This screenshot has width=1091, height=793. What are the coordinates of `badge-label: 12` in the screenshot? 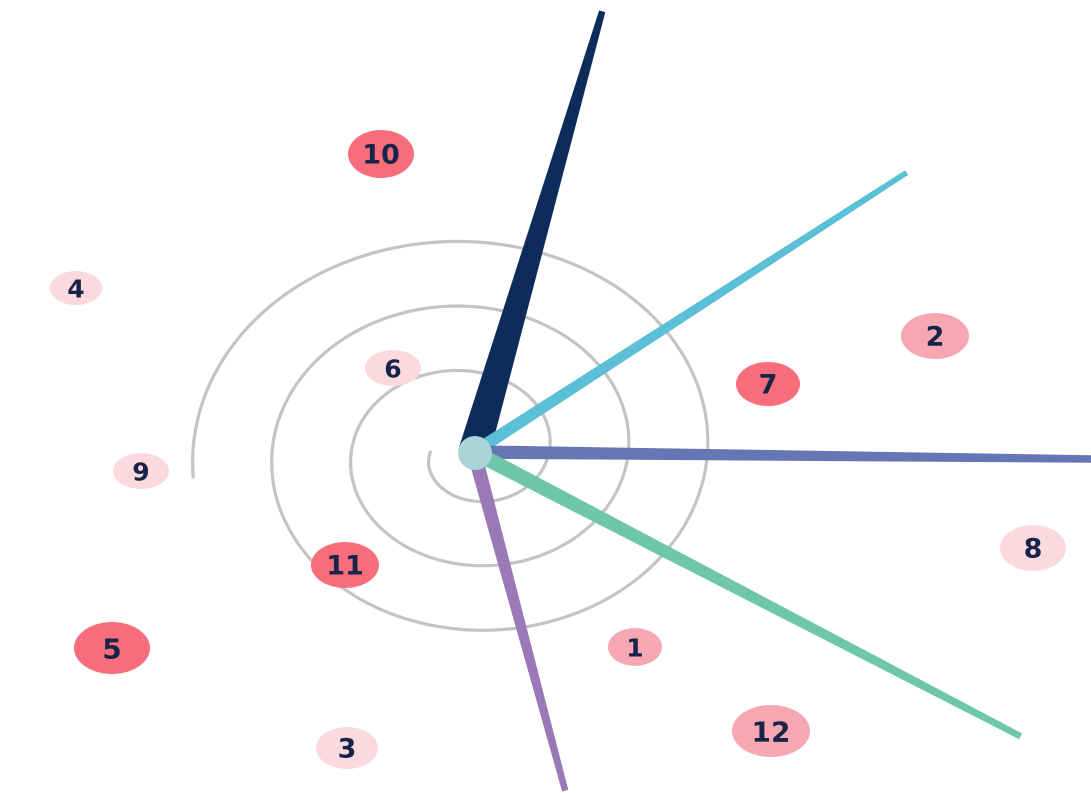 It's located at (771, 732).